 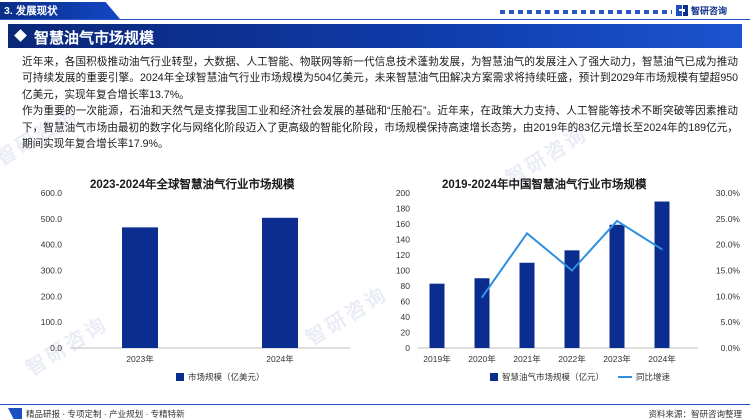 I want to click on x-tick-label: 2022年, so click(x=572, y=359).